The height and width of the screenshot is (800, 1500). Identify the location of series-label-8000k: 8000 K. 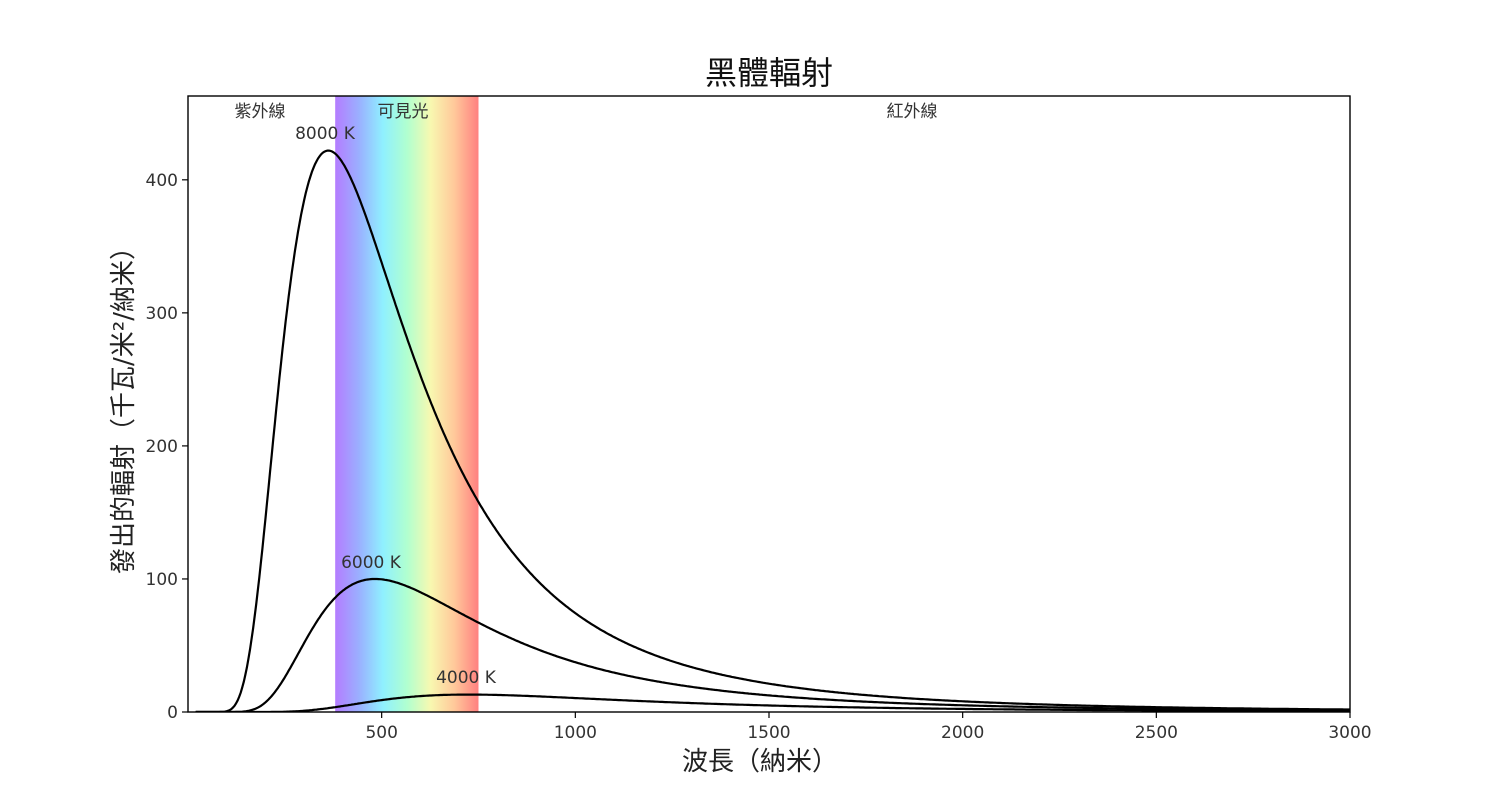
(325, 134).